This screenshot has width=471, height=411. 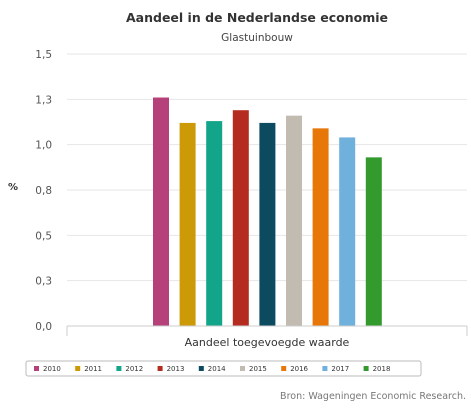 What do you see at coordinates (176, 369) in the screenshot?
I see `legend-label-2013: 2013` at bounding box center [176, 369].